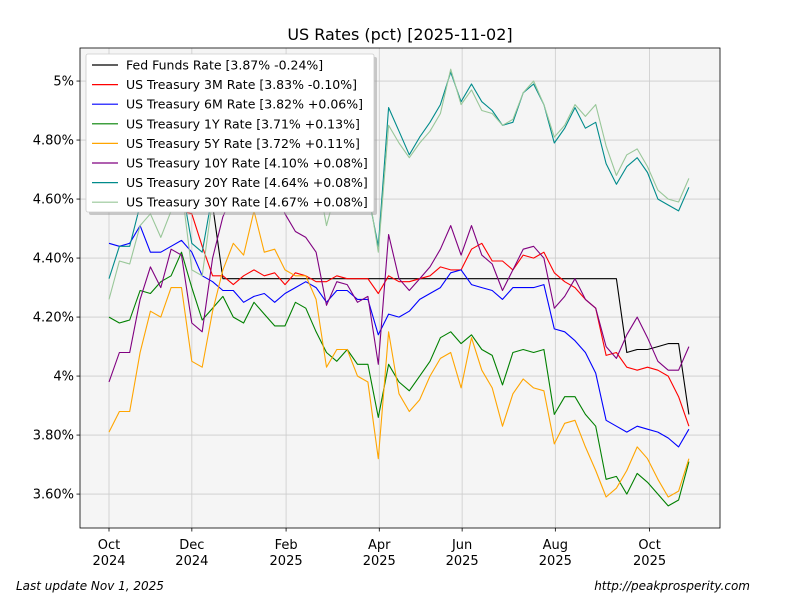 The width and height of the screenshot is (800, 600). What do you see at coordinates (672, 586) in the screenshot?
I see `source-link: http://peakprosperity.com` at bounding box center [672, 586].